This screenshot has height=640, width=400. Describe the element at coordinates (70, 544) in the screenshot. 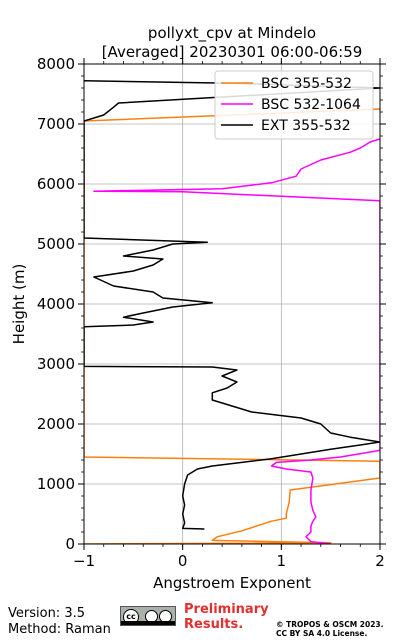

I see `y-tick-label: 0` at that location.